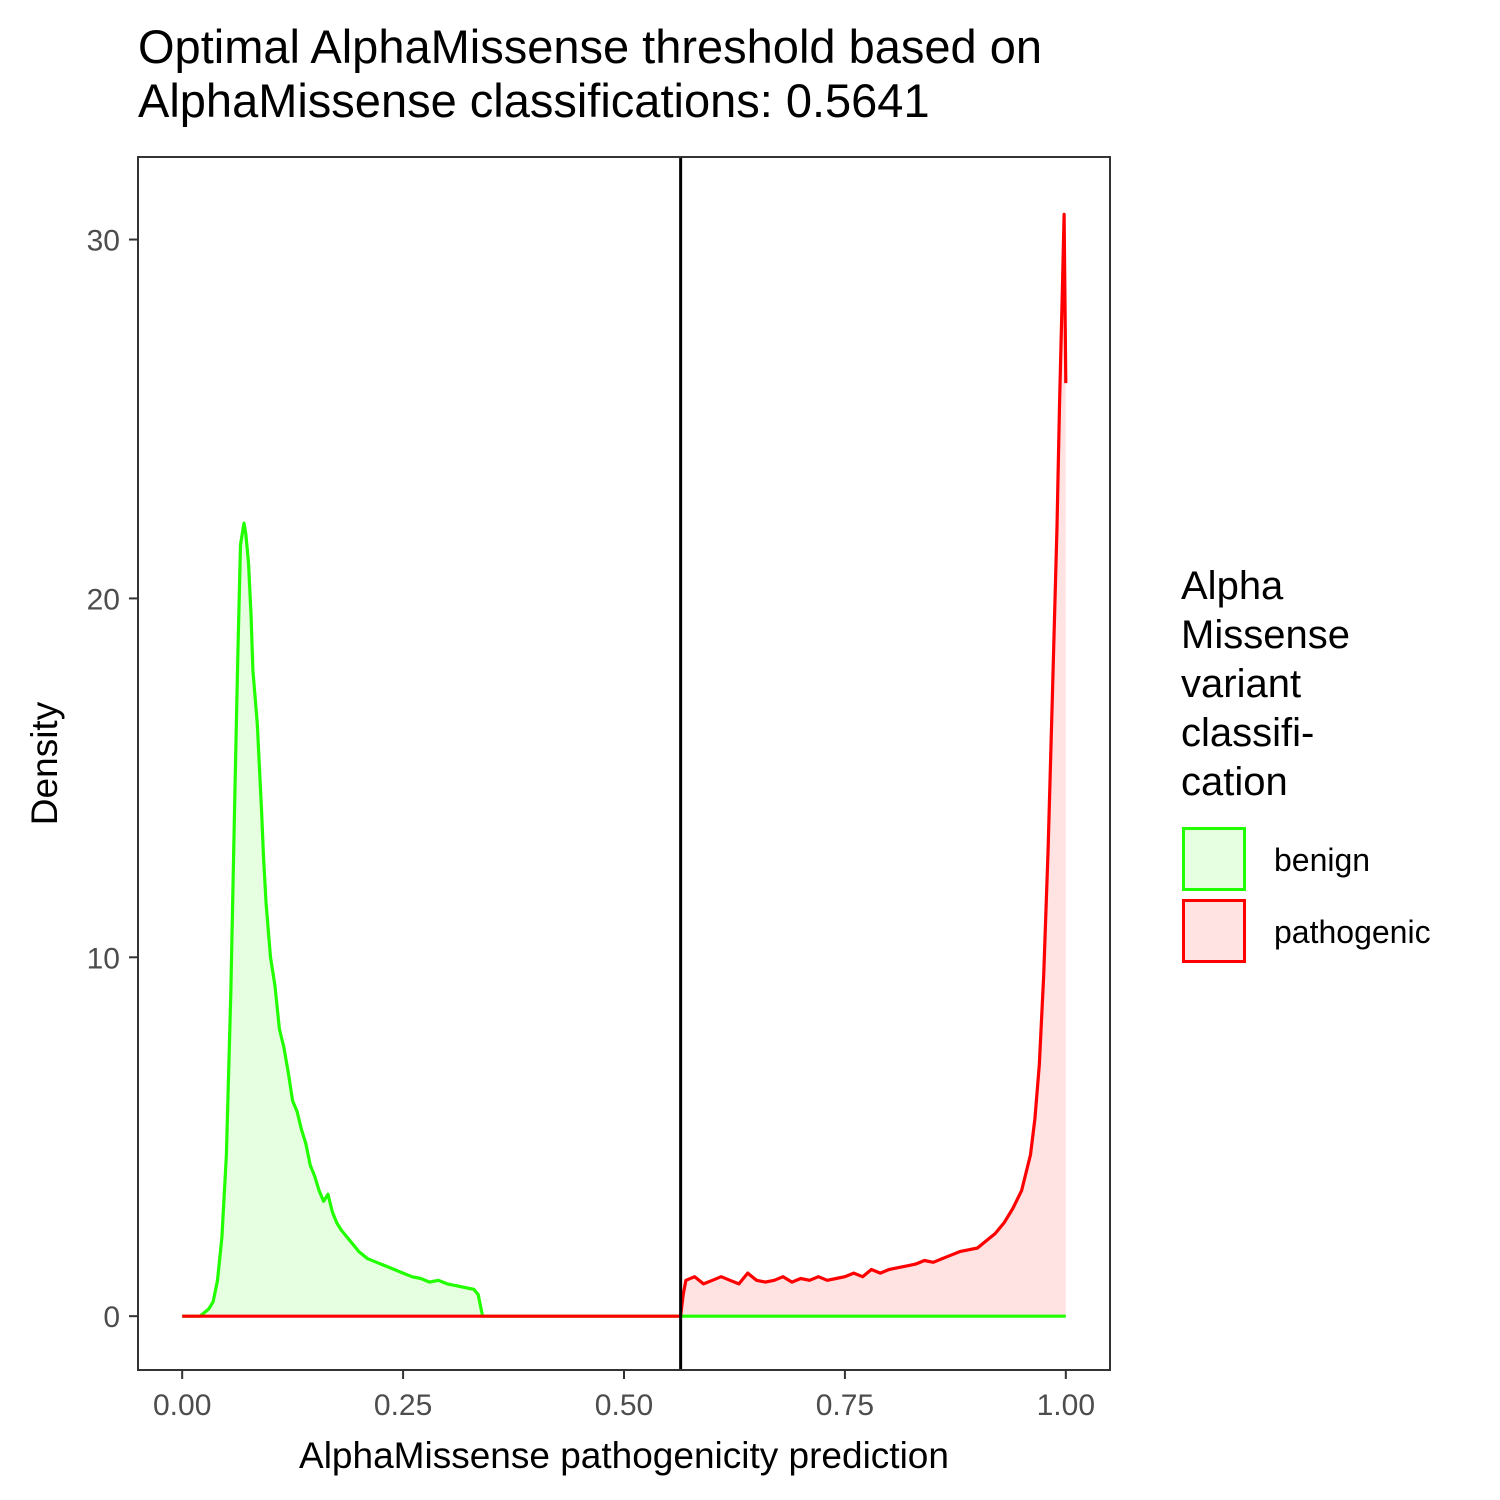 The width and height of the screenshot is (1500, 1500). What do you see at coordinates (1214, 859) in the screenshot?
I see `legend-key-benign` at bounding box center [1214, 859].